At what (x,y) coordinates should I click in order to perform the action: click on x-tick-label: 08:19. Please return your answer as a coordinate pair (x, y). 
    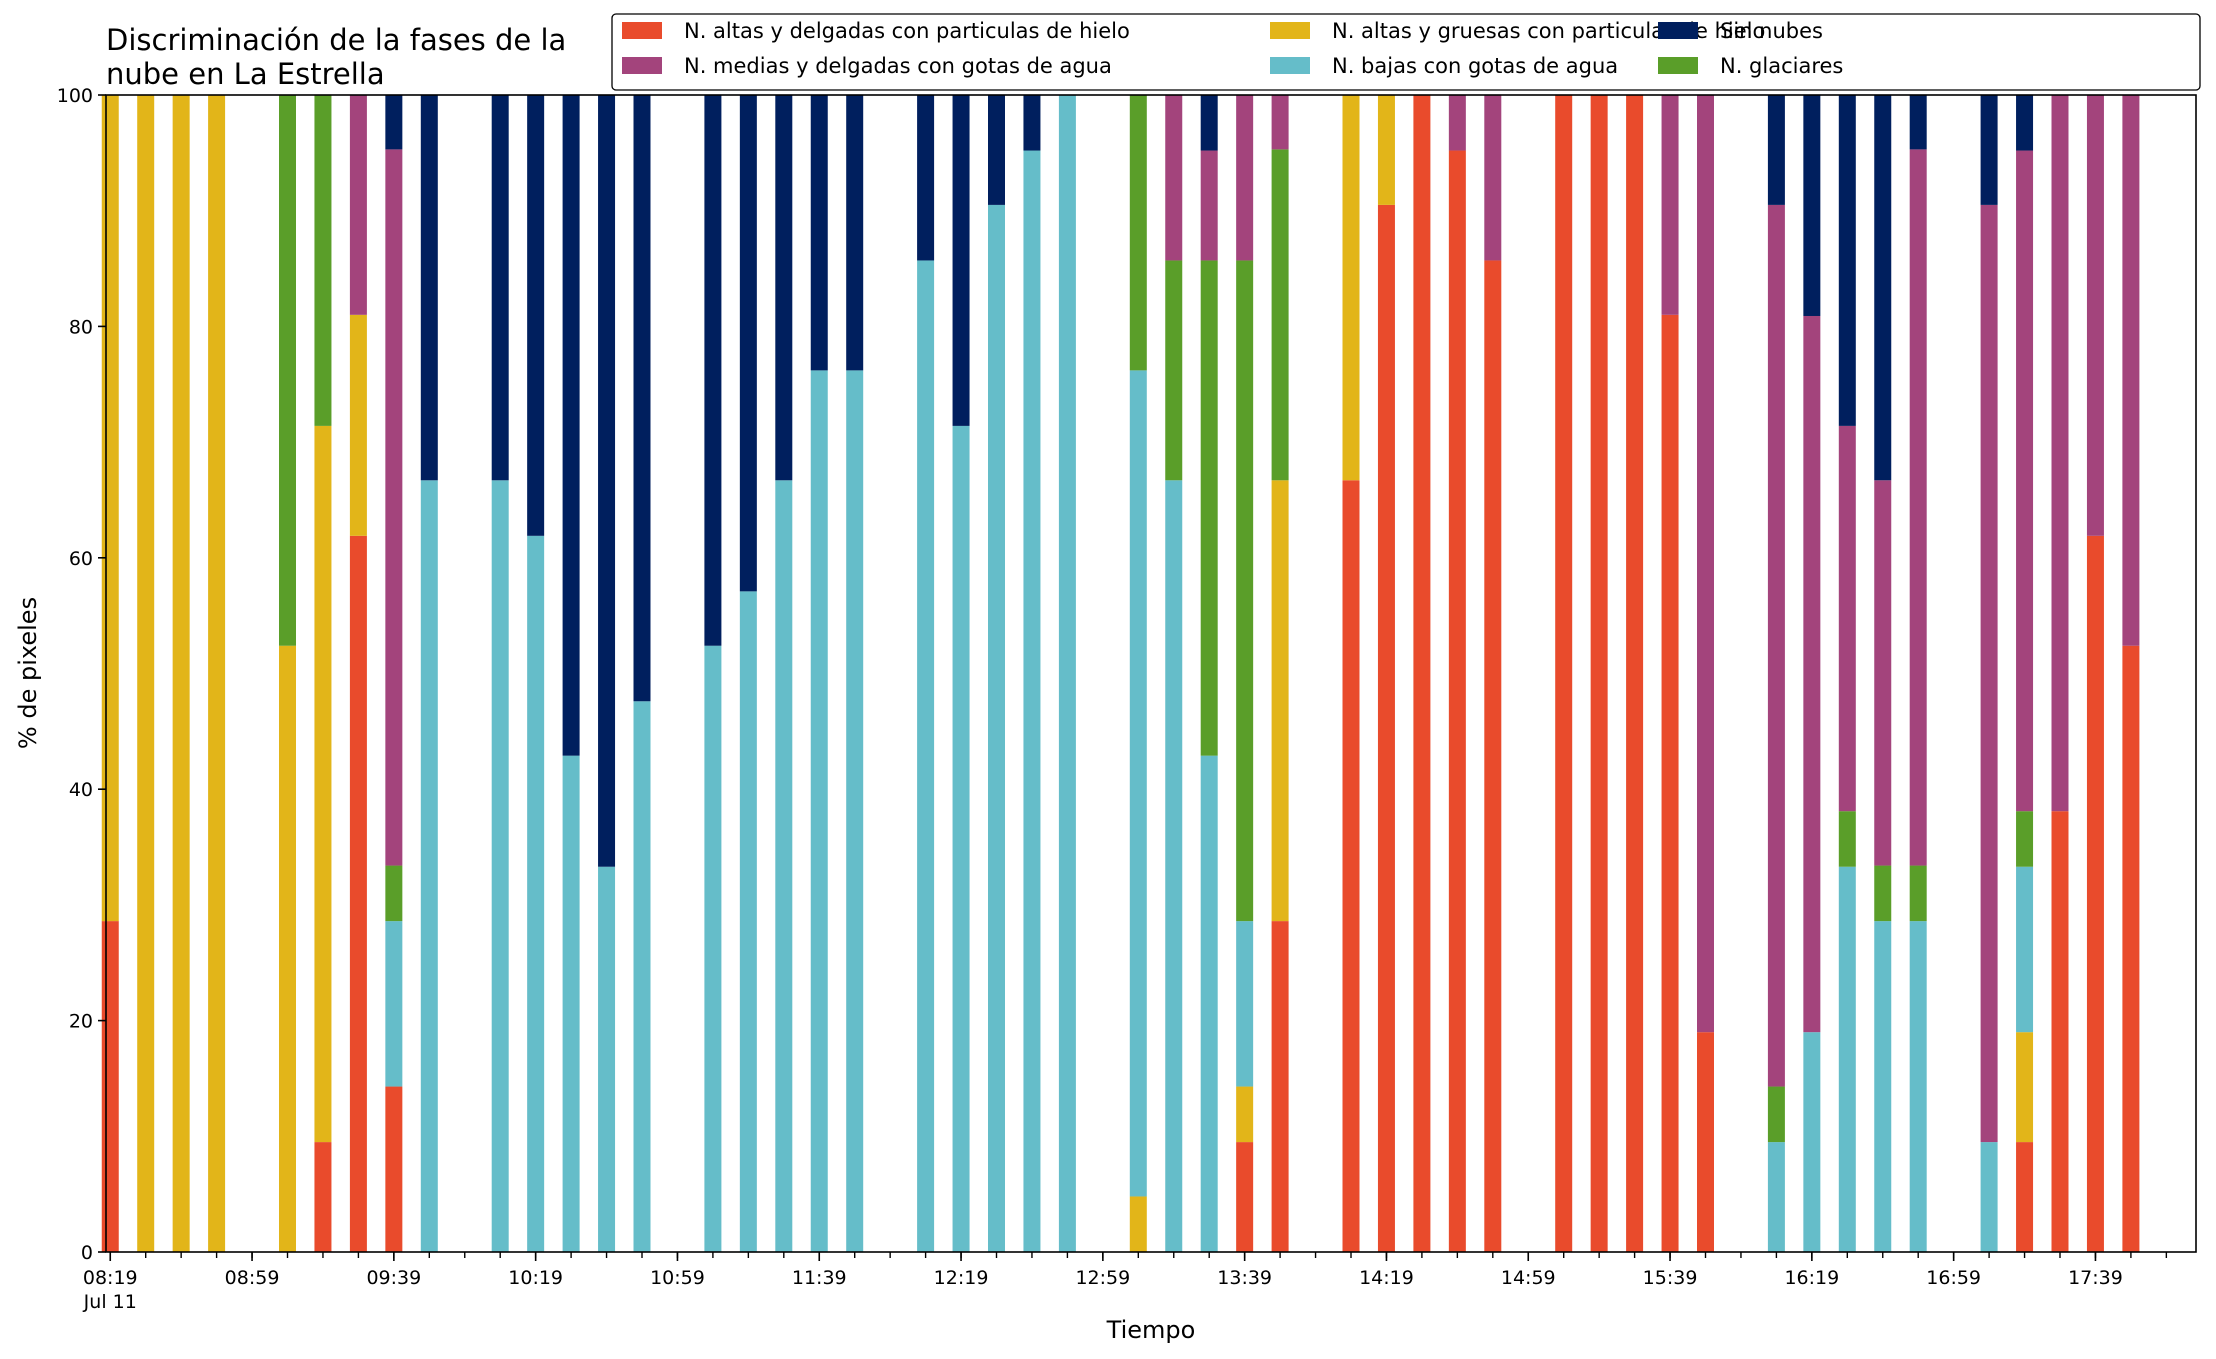
    Looking at the image, I should click on (110, 1278).